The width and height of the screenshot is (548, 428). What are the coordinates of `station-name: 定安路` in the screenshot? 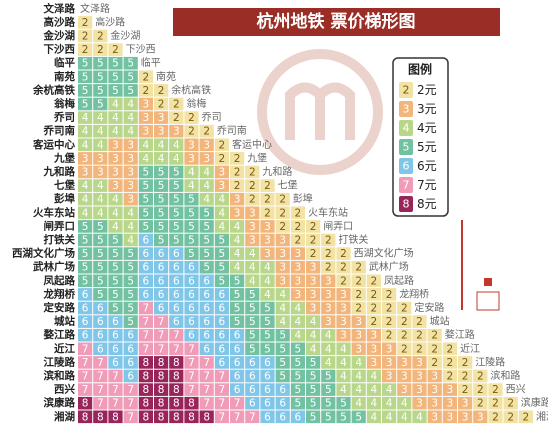 It's located at (59, 307).